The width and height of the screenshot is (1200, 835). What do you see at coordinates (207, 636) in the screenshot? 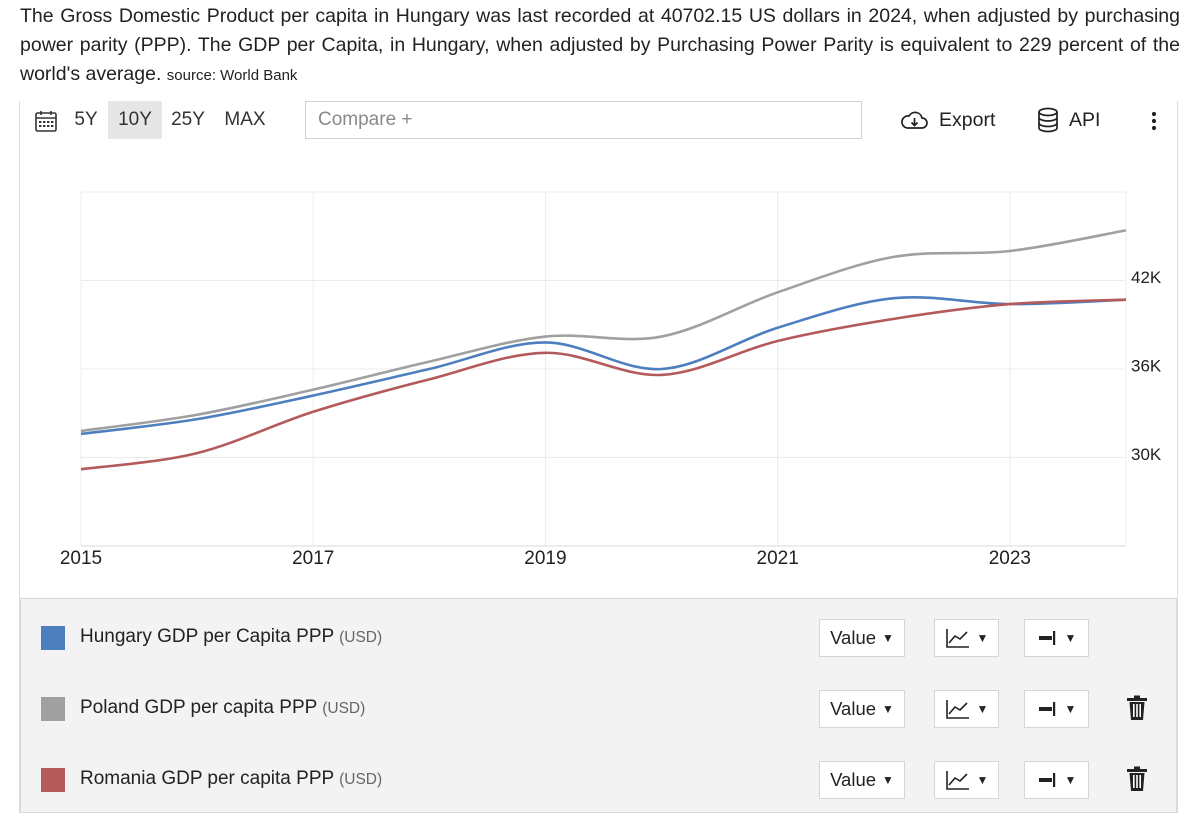
I see `series-title: Hungary GDP per Capita PPP` at bounding box center [207, 636].